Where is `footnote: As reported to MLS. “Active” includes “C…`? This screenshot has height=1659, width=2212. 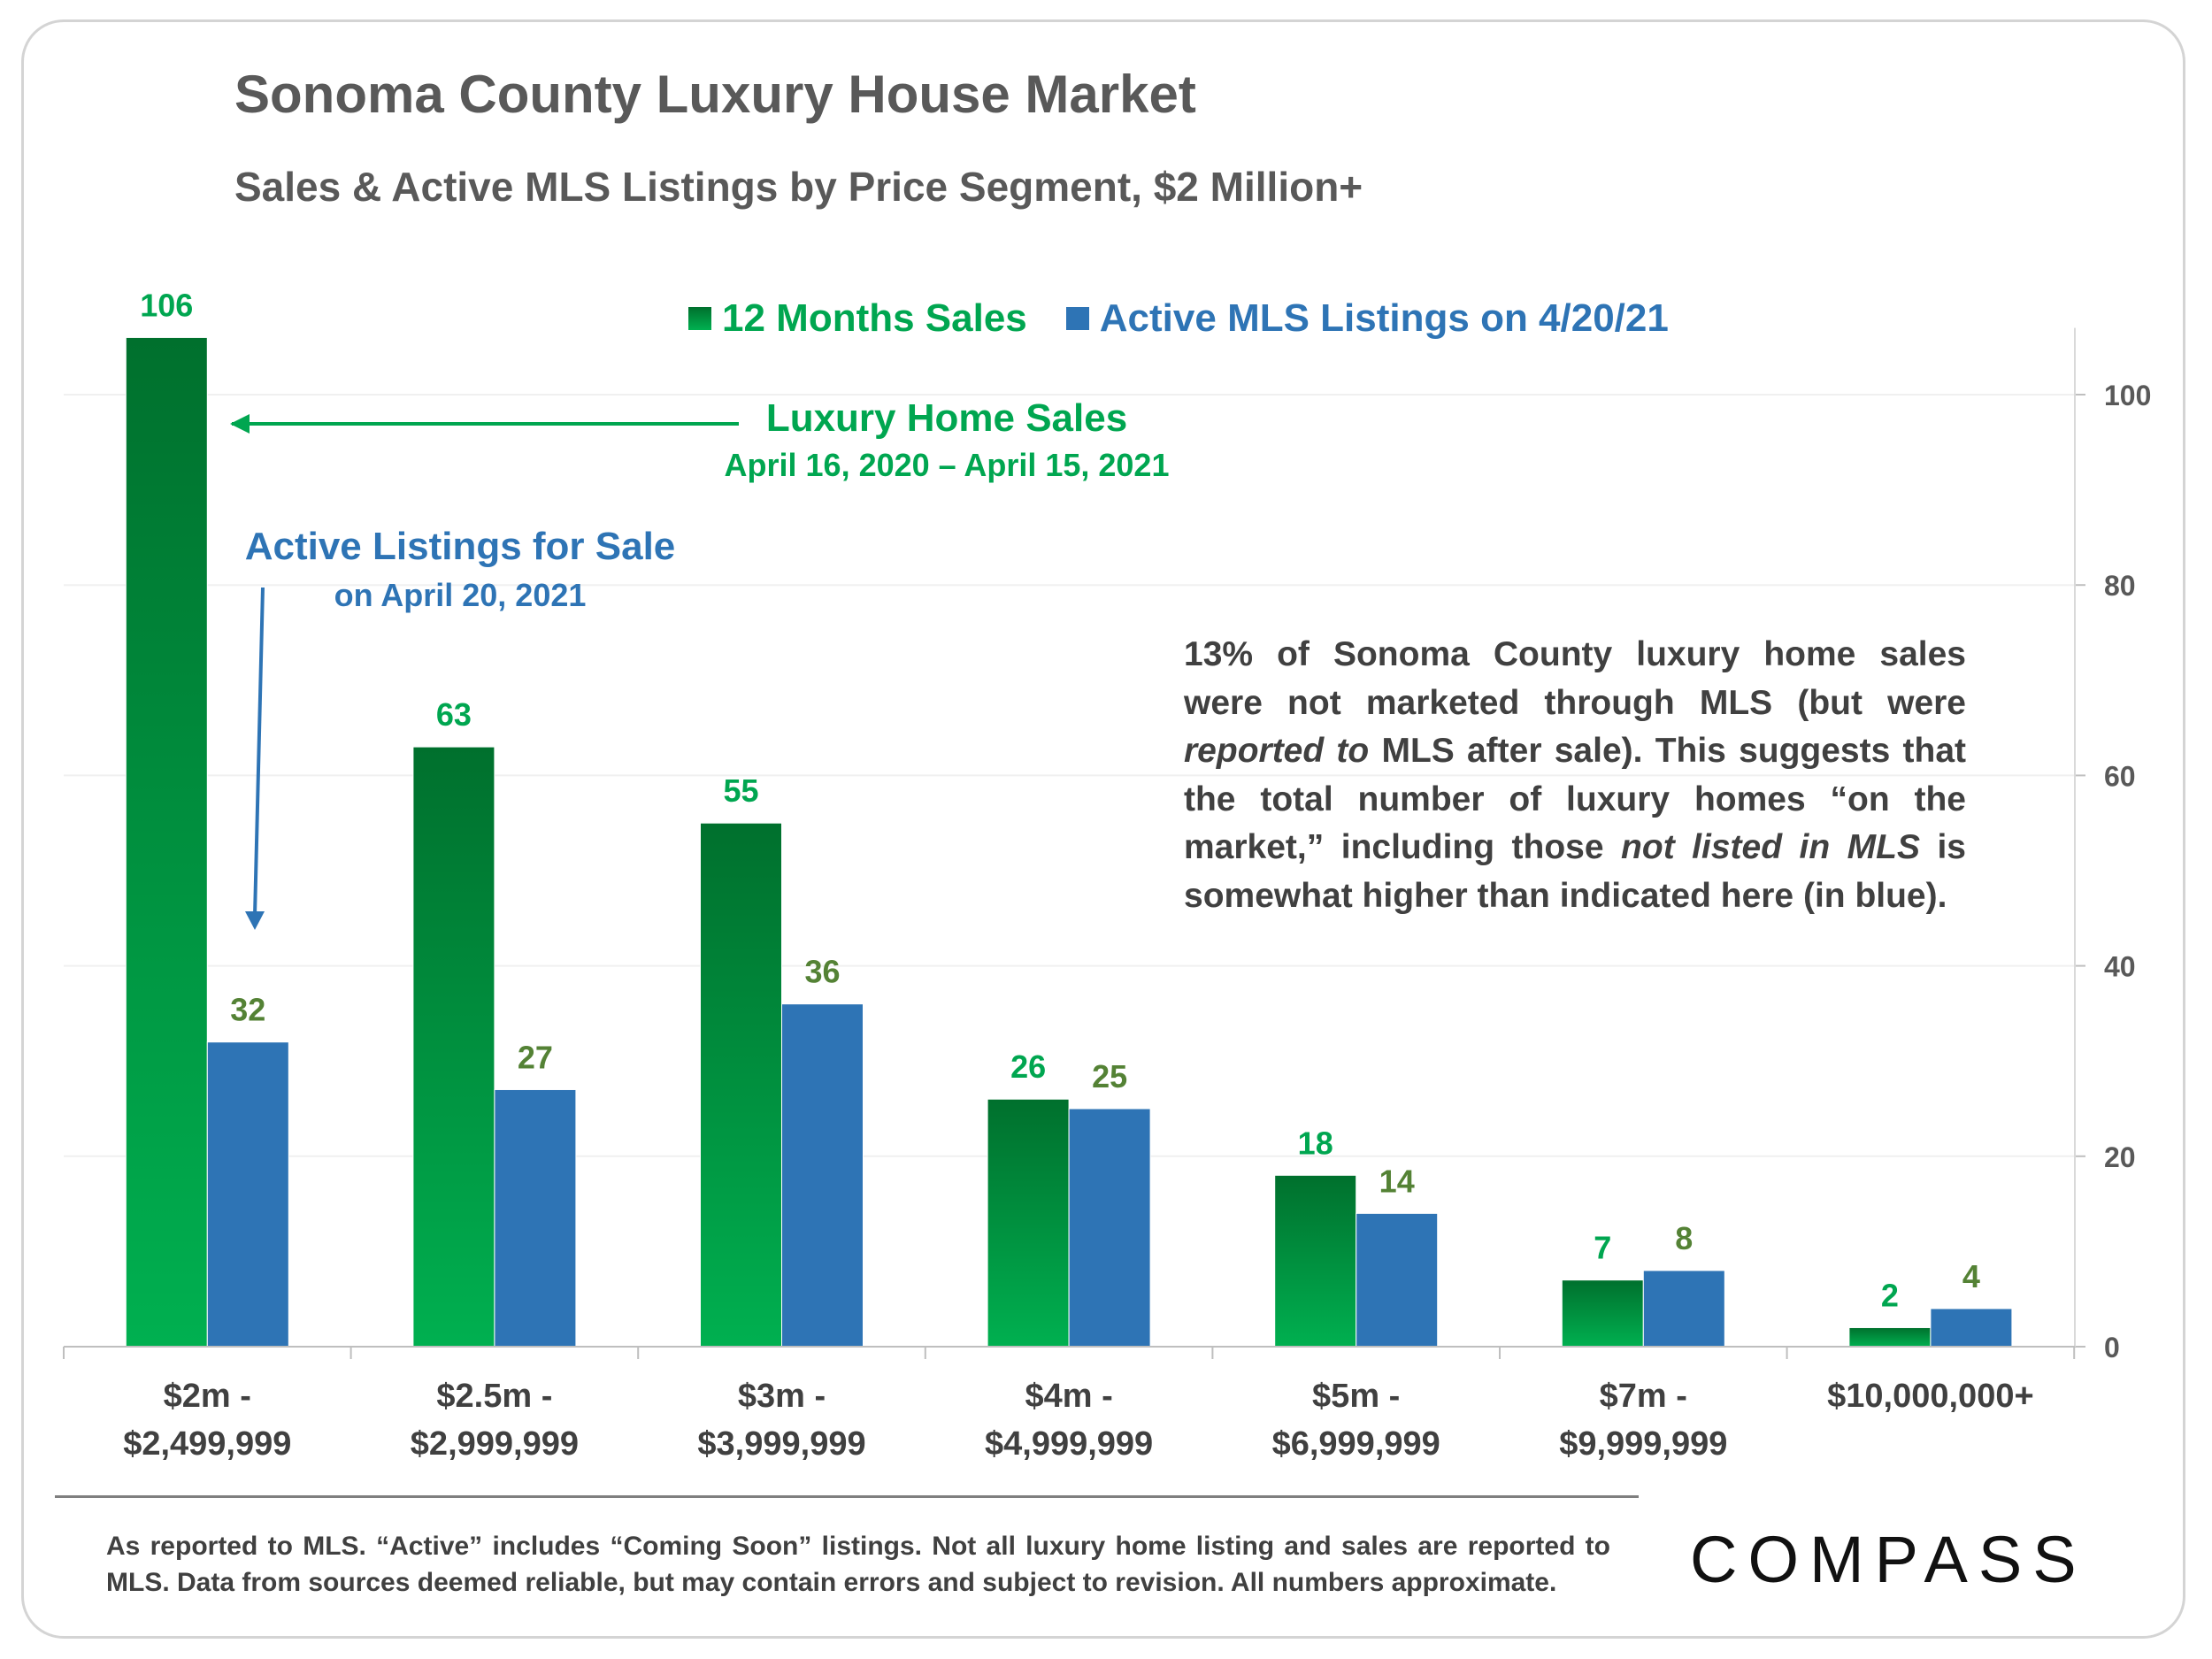 footnote: As reported to MLS. “Active” includes “C… is located at coordinates (858, 1565).